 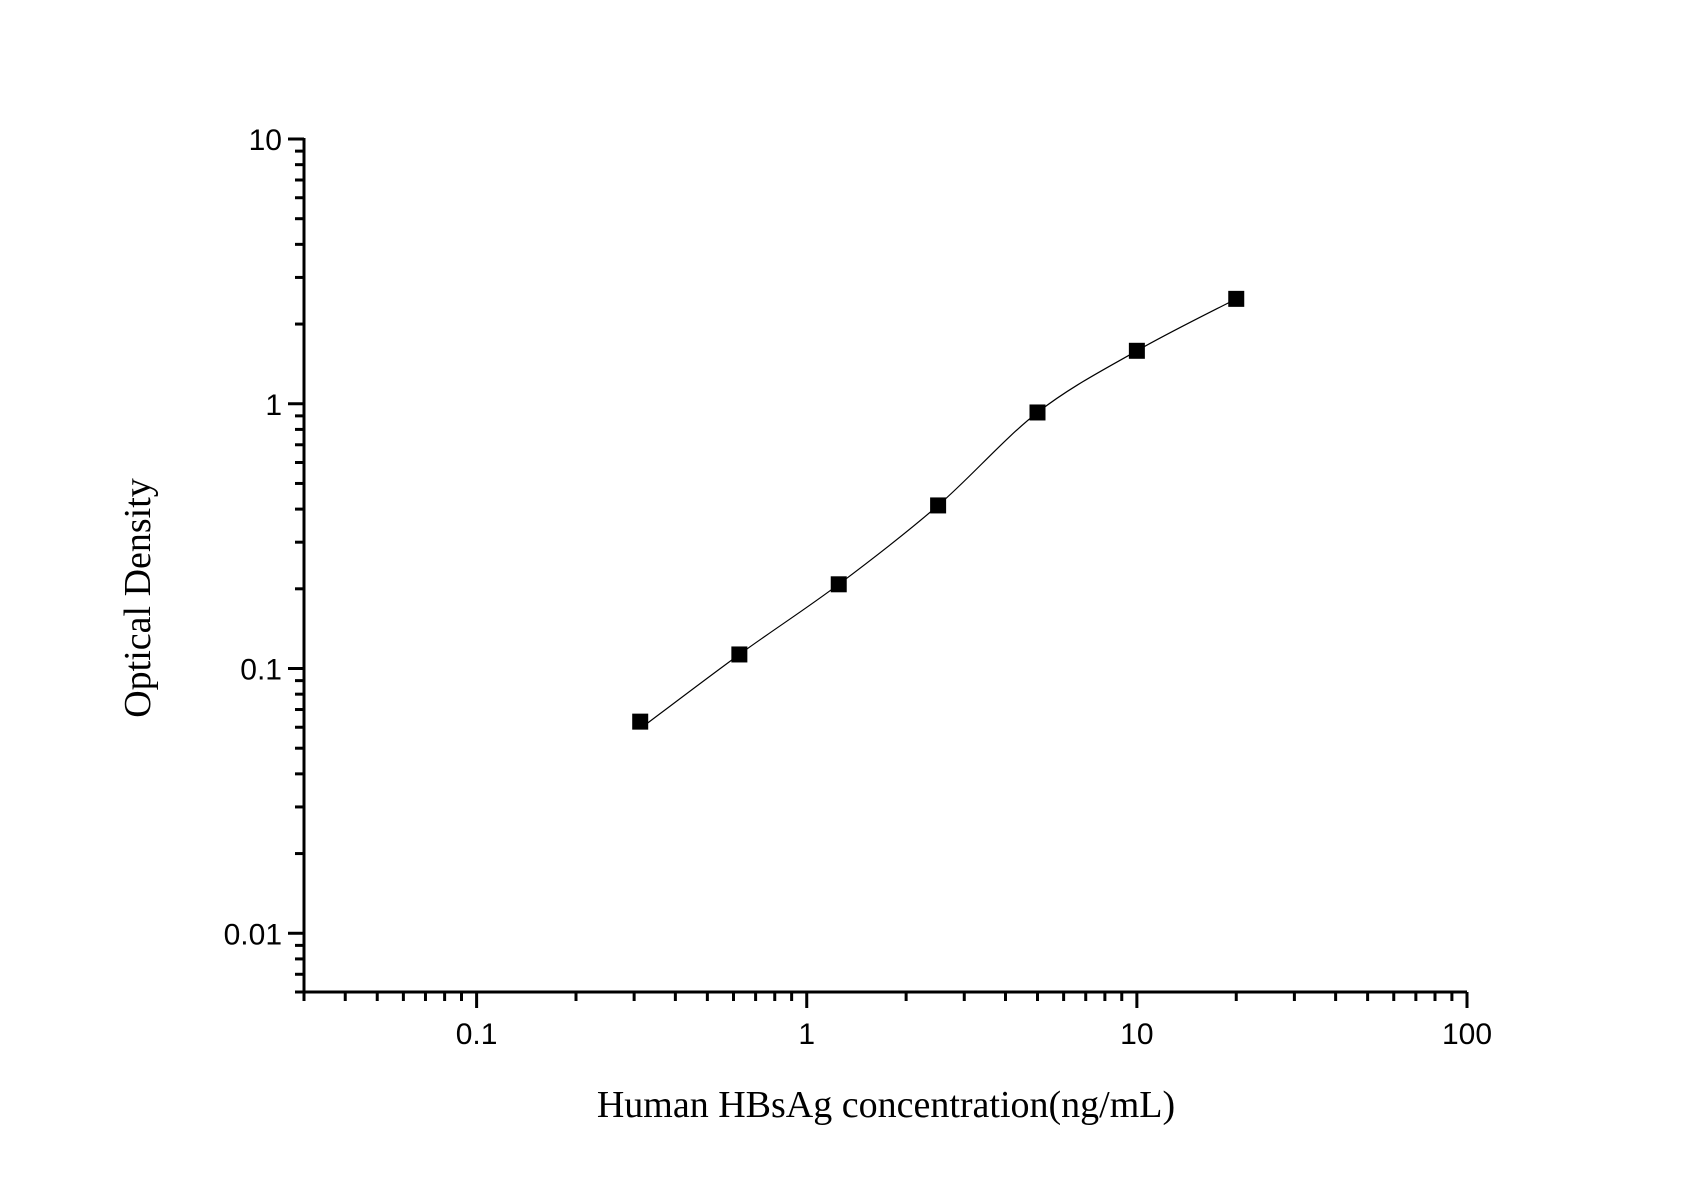 I want to click on fit-curve, so click(x=938, y=514).